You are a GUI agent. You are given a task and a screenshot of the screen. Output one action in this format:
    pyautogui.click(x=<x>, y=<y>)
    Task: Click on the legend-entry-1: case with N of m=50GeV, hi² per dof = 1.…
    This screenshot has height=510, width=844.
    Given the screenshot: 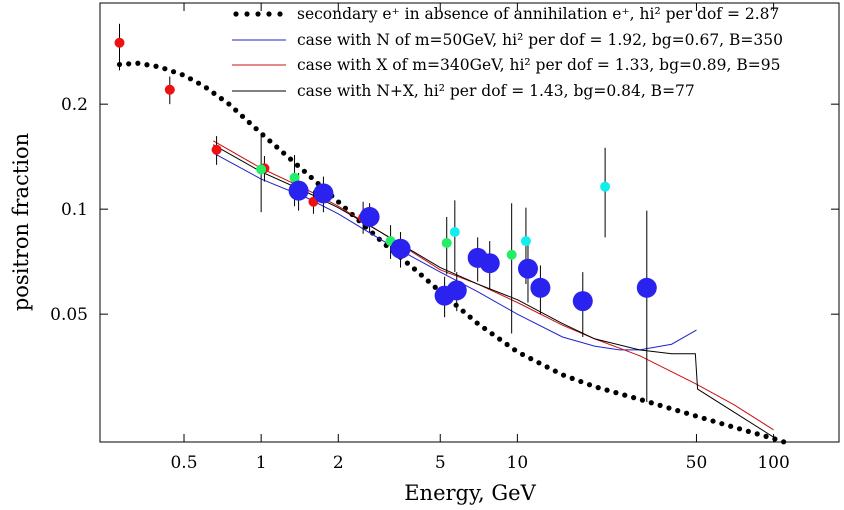 What is the action you would take?
    pyautogui.click(x=540, y=40)
    